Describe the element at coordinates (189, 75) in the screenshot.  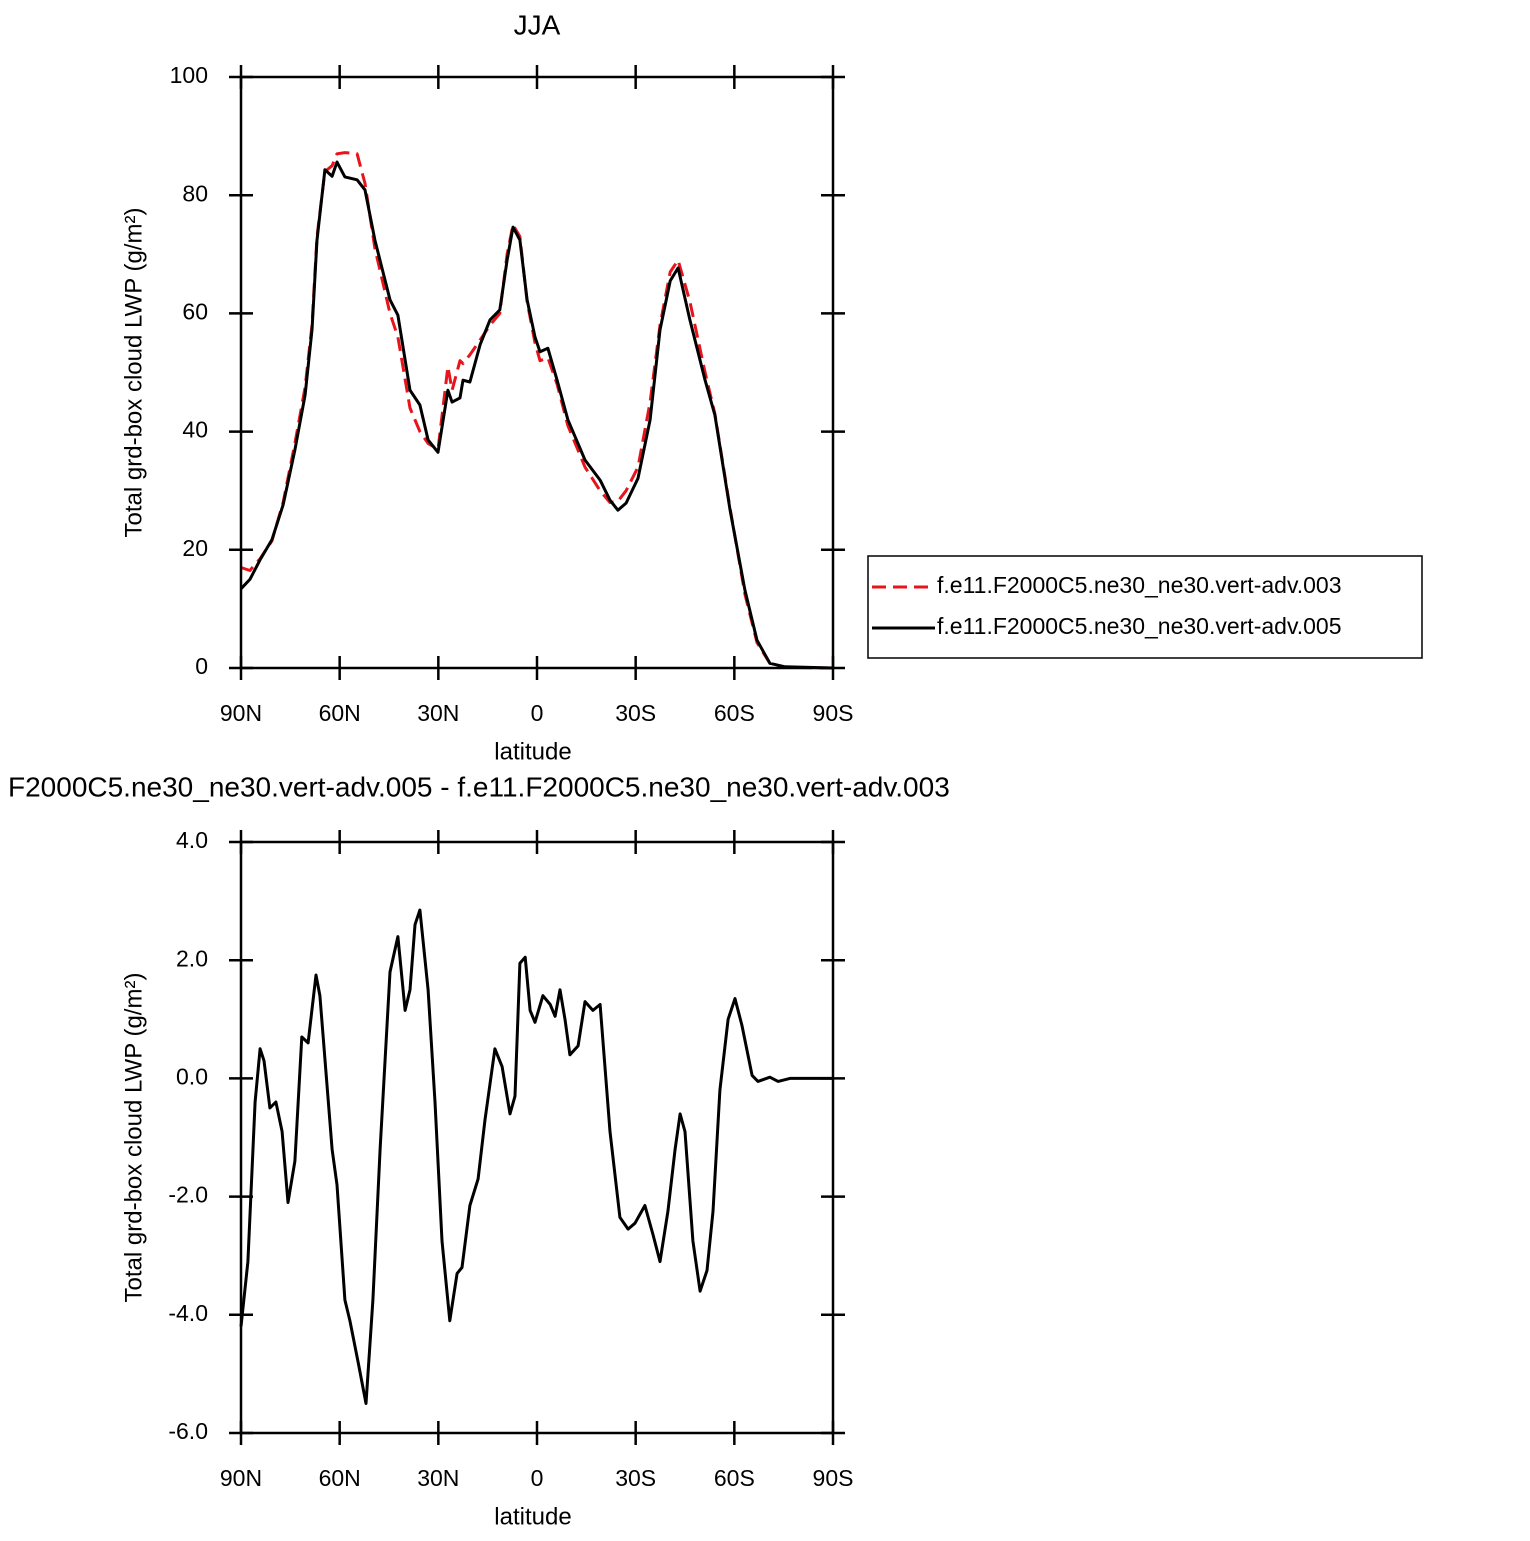
I see `y-tick-label: 100` at that location.